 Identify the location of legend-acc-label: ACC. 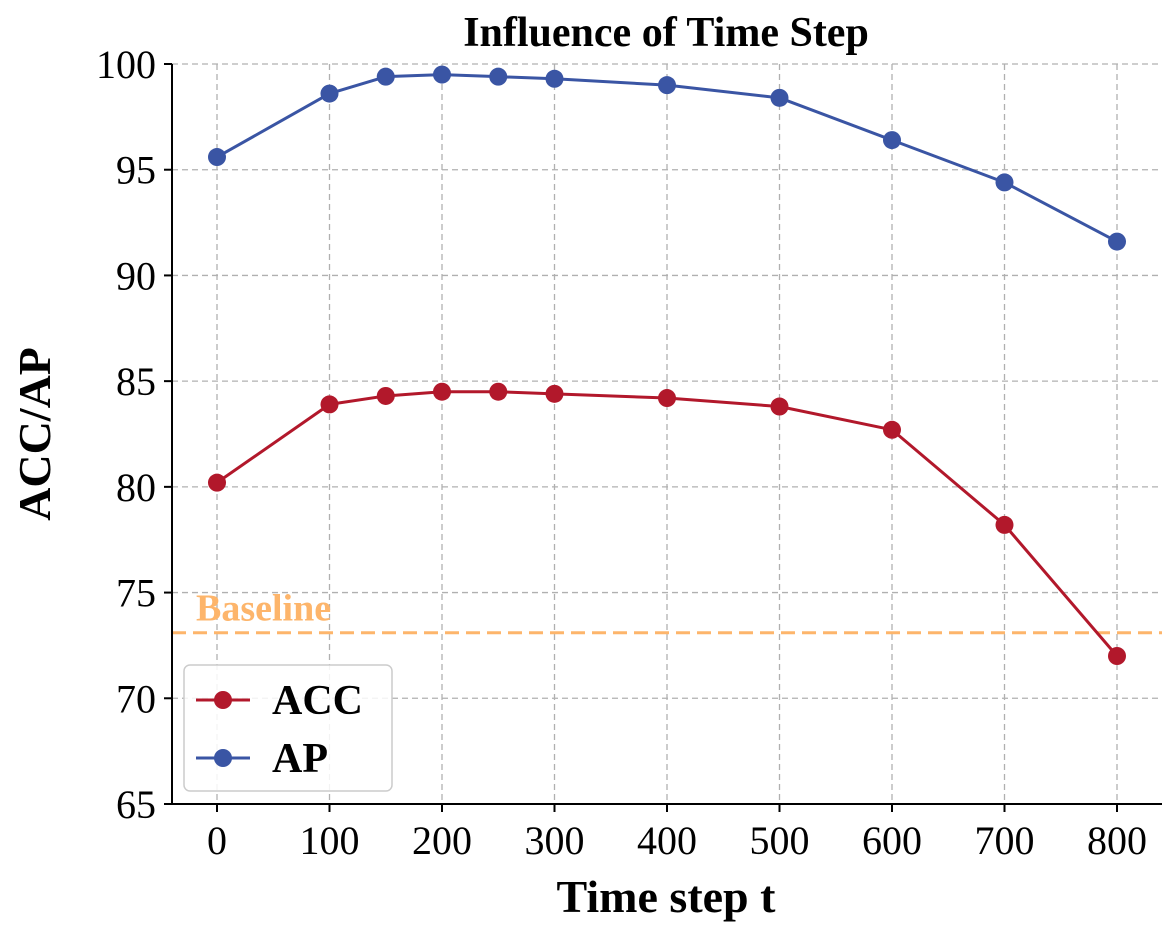
(317, 701).